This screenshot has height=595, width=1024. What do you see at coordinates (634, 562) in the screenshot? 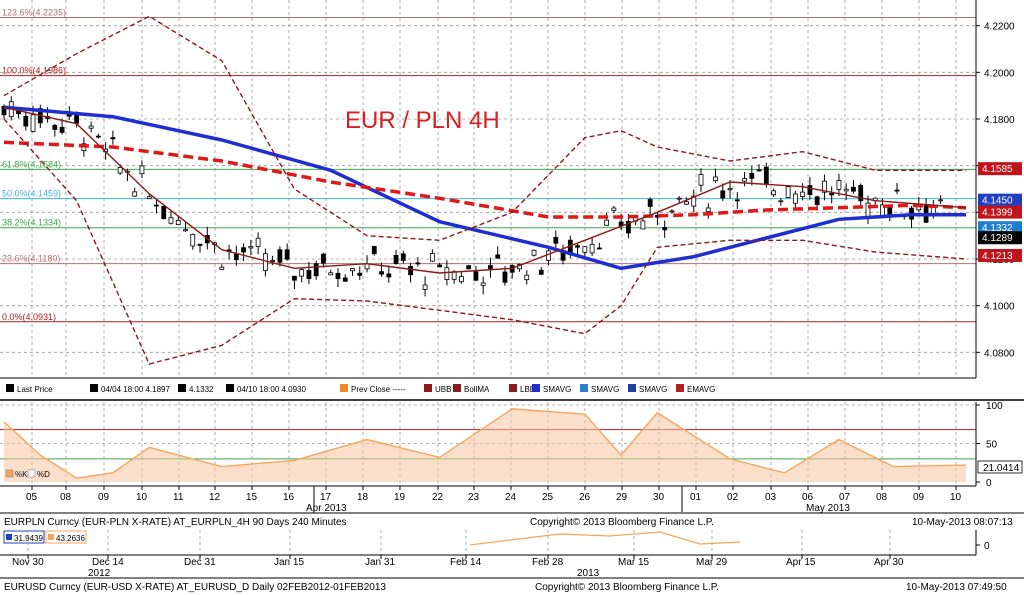
I see `lower-x-tick-label: Mar 15` at bounding box center [634, 562].